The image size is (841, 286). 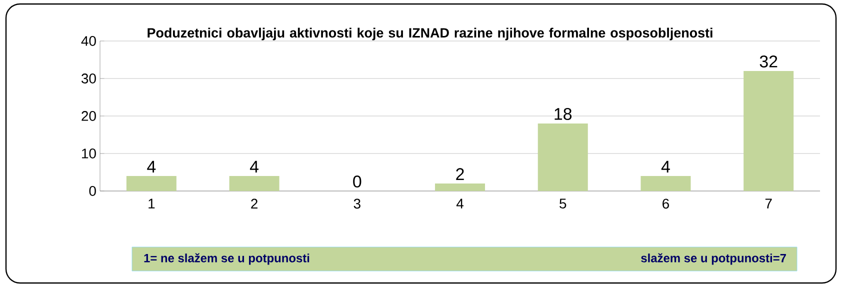 I want to click on data-label: 32, so click(x=769, y=61).